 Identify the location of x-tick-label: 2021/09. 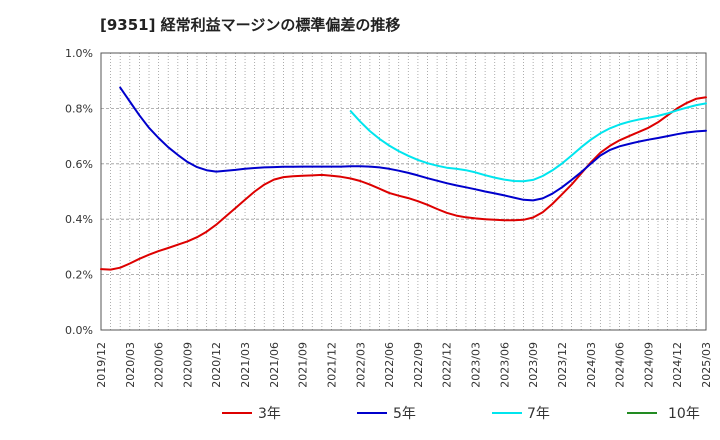
(303, 365).